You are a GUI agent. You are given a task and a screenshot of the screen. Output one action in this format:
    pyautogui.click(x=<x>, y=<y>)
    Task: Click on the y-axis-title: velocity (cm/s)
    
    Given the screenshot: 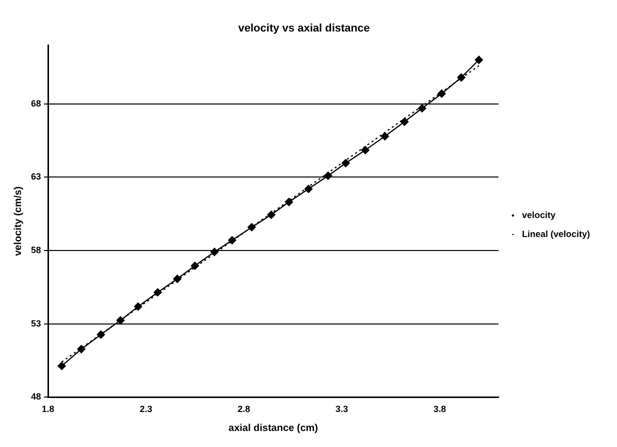 What is the action you would take?
    pyautogui.click(x=18, y=221)
    